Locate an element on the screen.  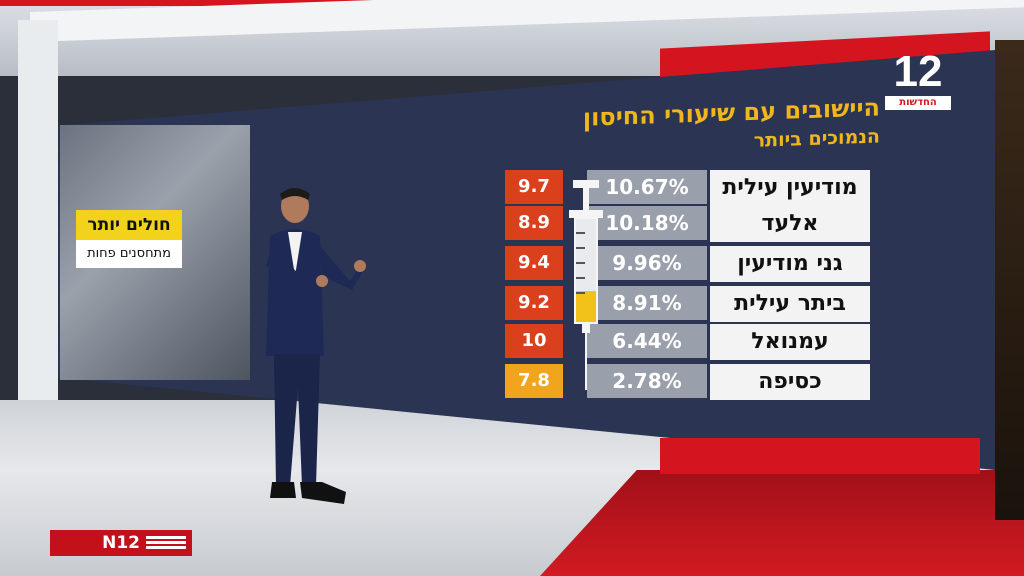
n12-bug-text: N12 is located at coordinates (121, 543).